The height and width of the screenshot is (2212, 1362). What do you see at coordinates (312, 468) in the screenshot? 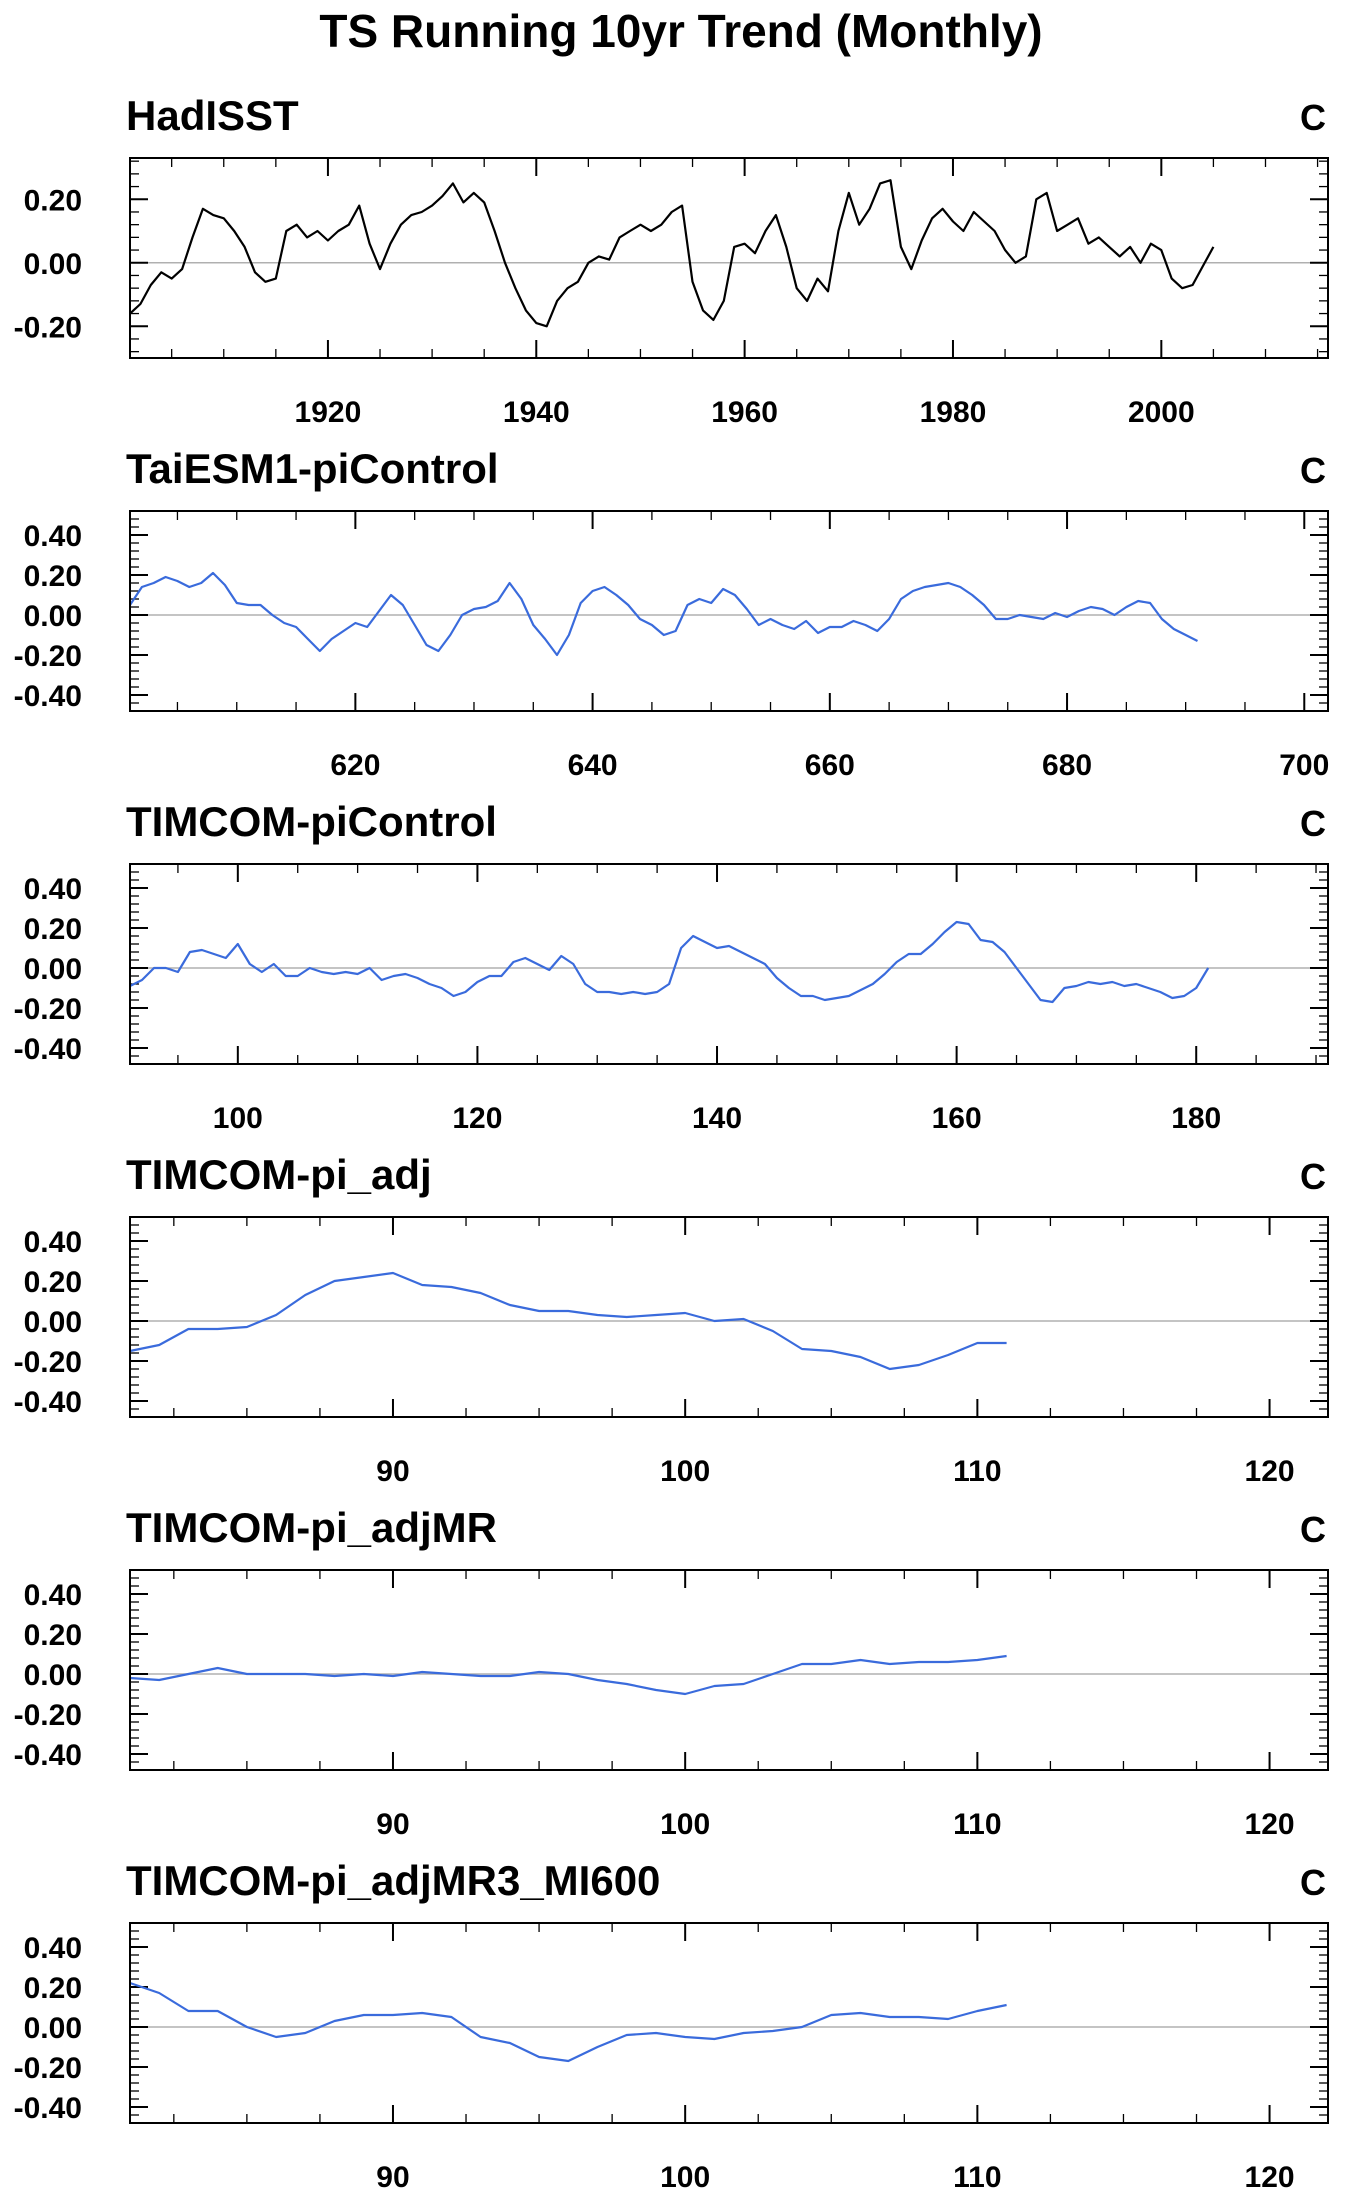
I see `panel-title: TaiESM1-piControl` at bounding box center [312, 468].